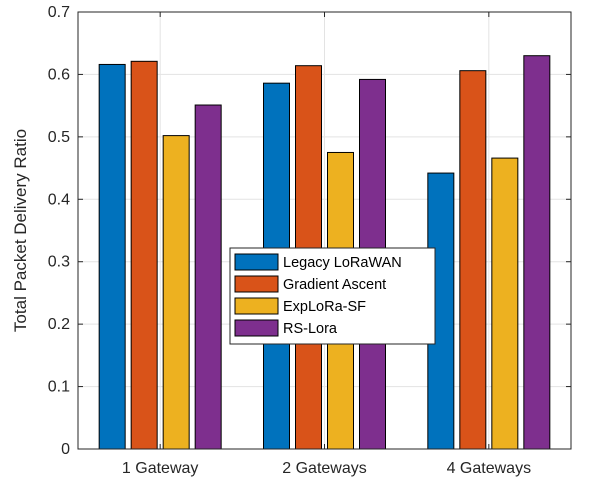  I want to click on x-tick-label: 1 Gateway, so click(160, 468).